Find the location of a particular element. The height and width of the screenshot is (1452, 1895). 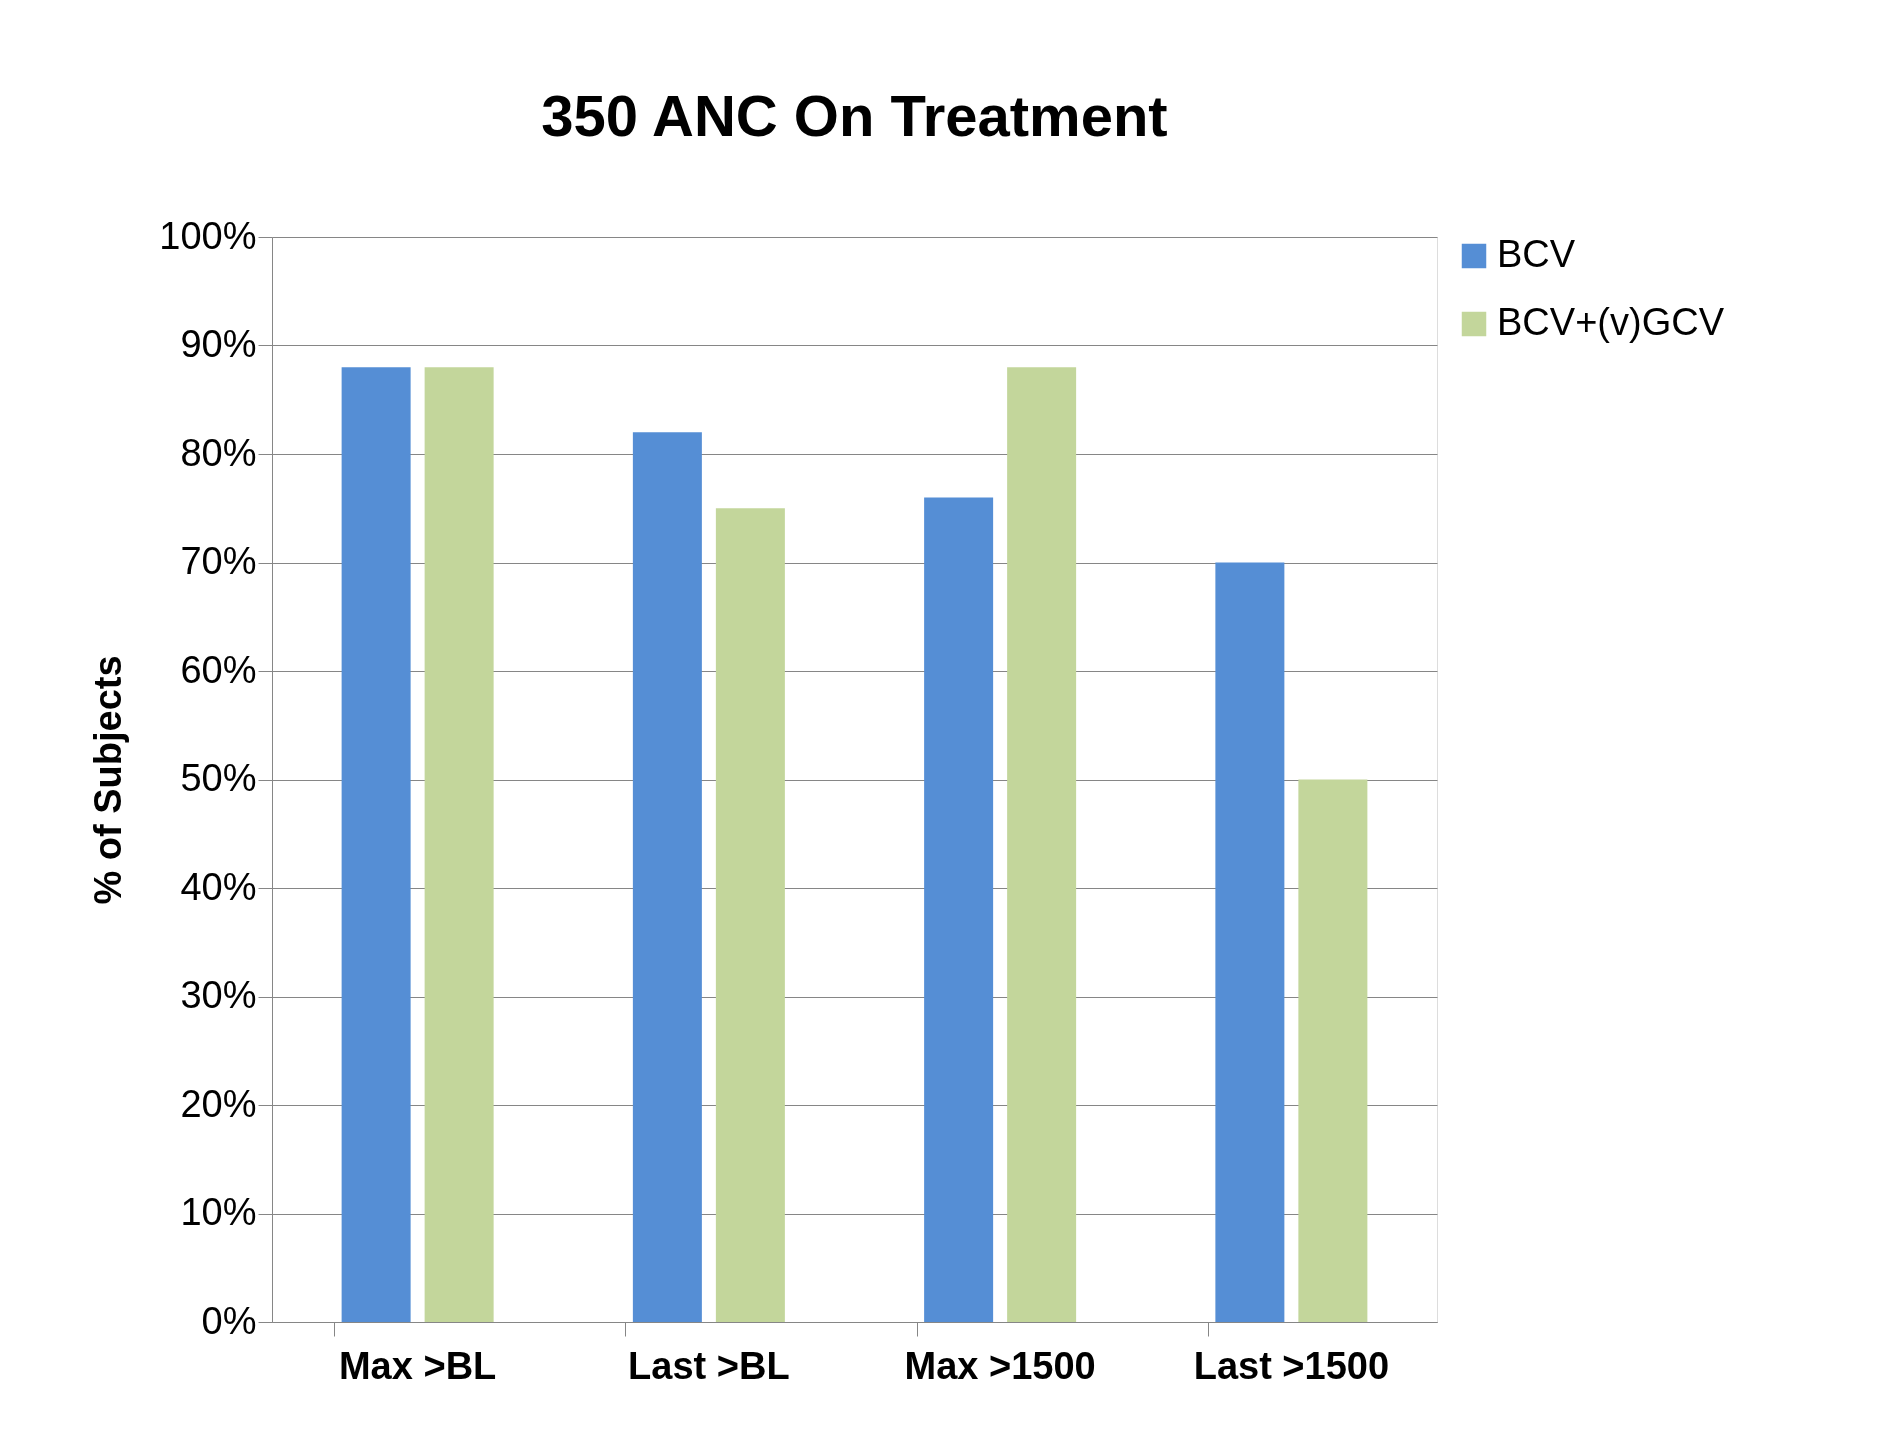

y-tick-label: 100% is located at coordinates (208, 235).